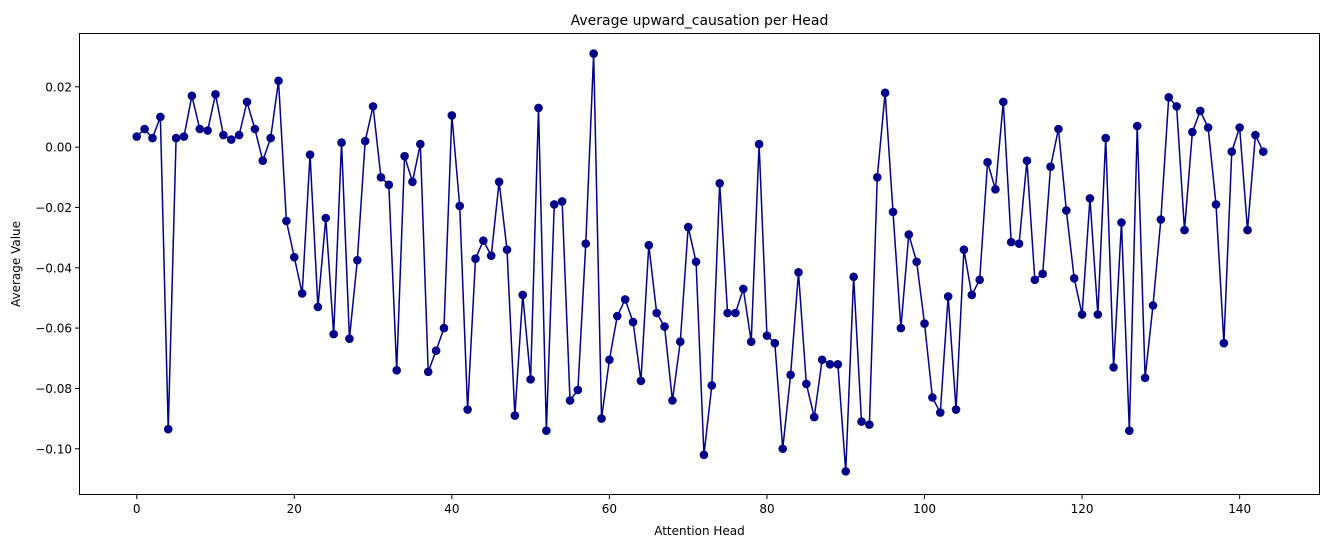 This screenshot has height=547, width=1331. Describe the element at coordinates (16, 264) in the screenshot. I see `y-axis-title: Average Value` at that location.